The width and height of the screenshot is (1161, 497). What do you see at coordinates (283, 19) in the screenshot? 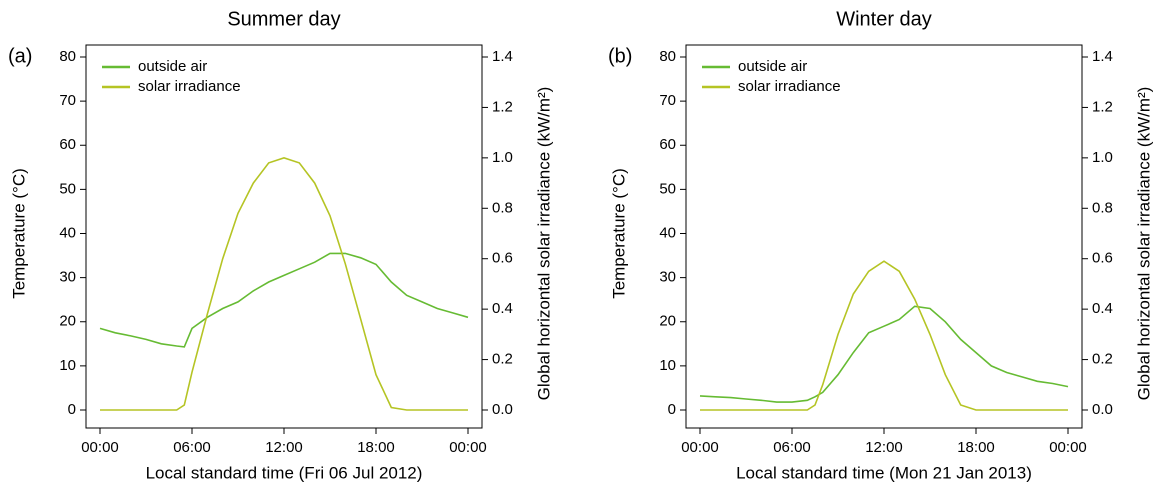
I see `chart-title: Summer day` at bounding box center [283, 19].